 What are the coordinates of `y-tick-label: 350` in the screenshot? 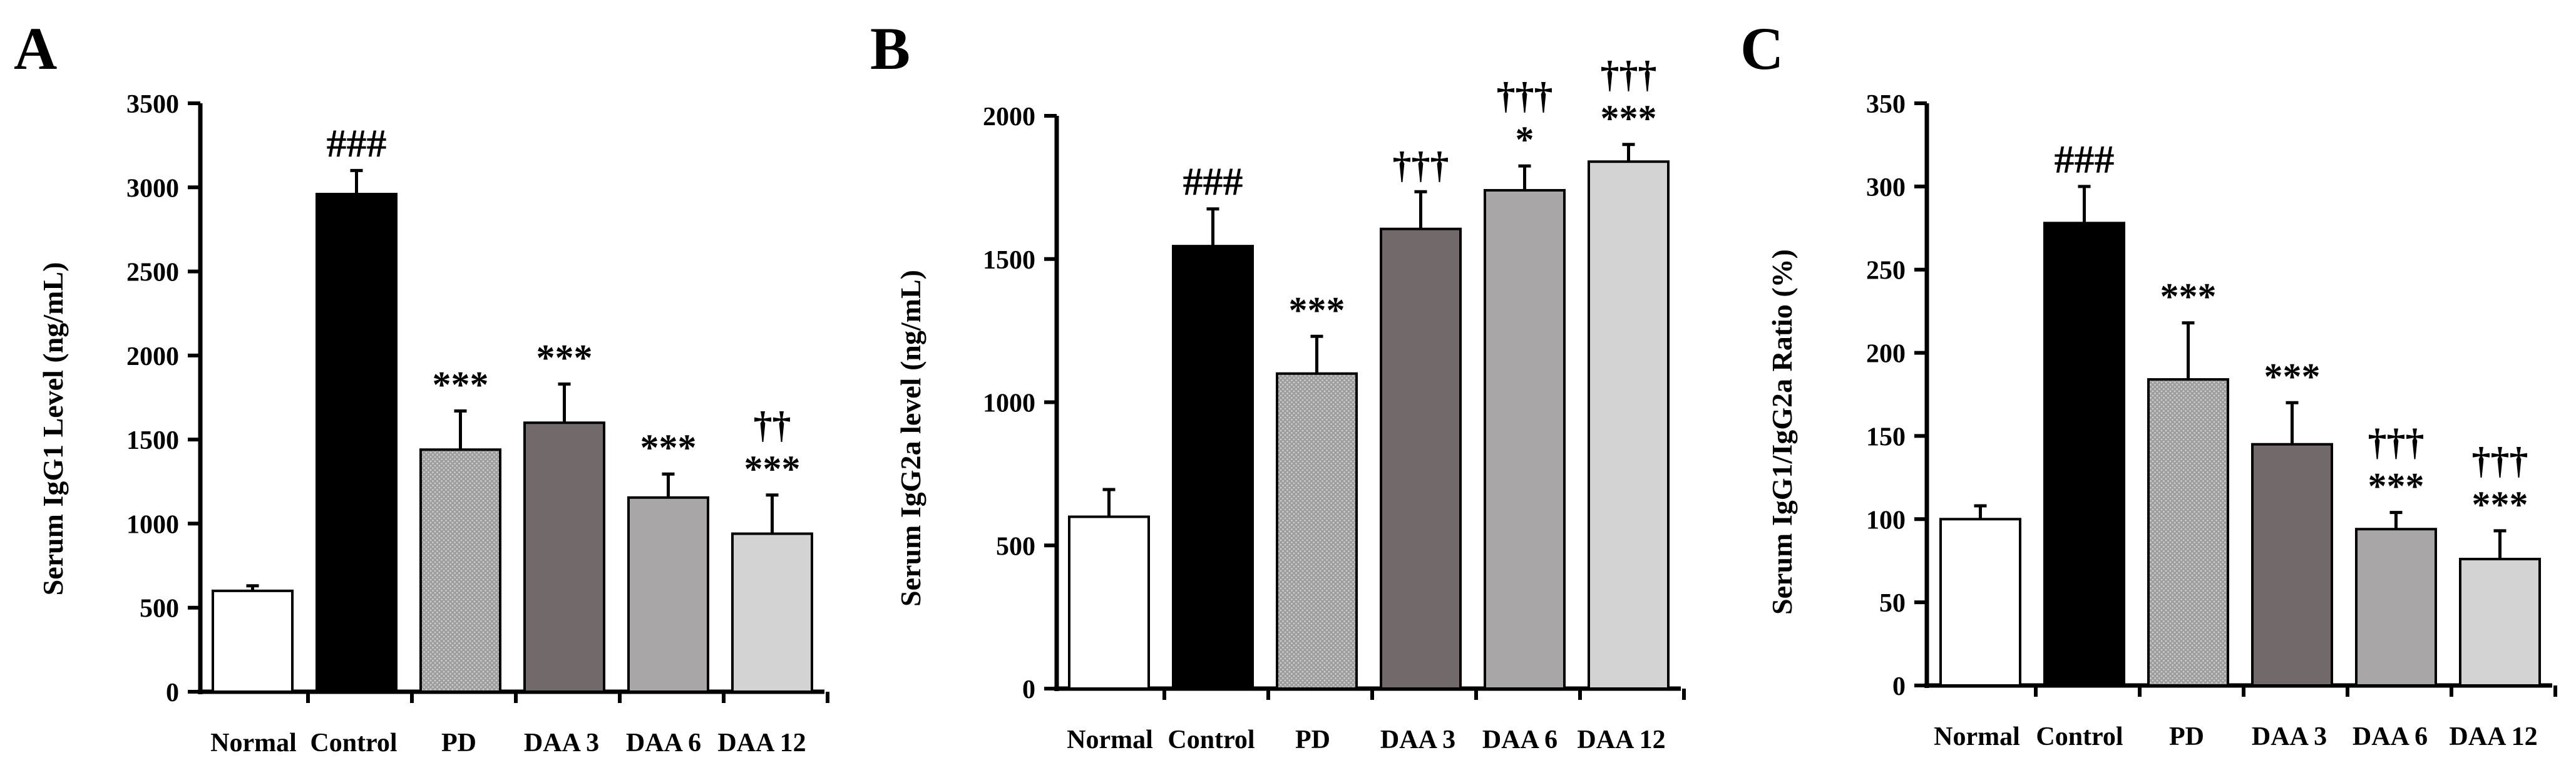 It's located at (1886, 104).